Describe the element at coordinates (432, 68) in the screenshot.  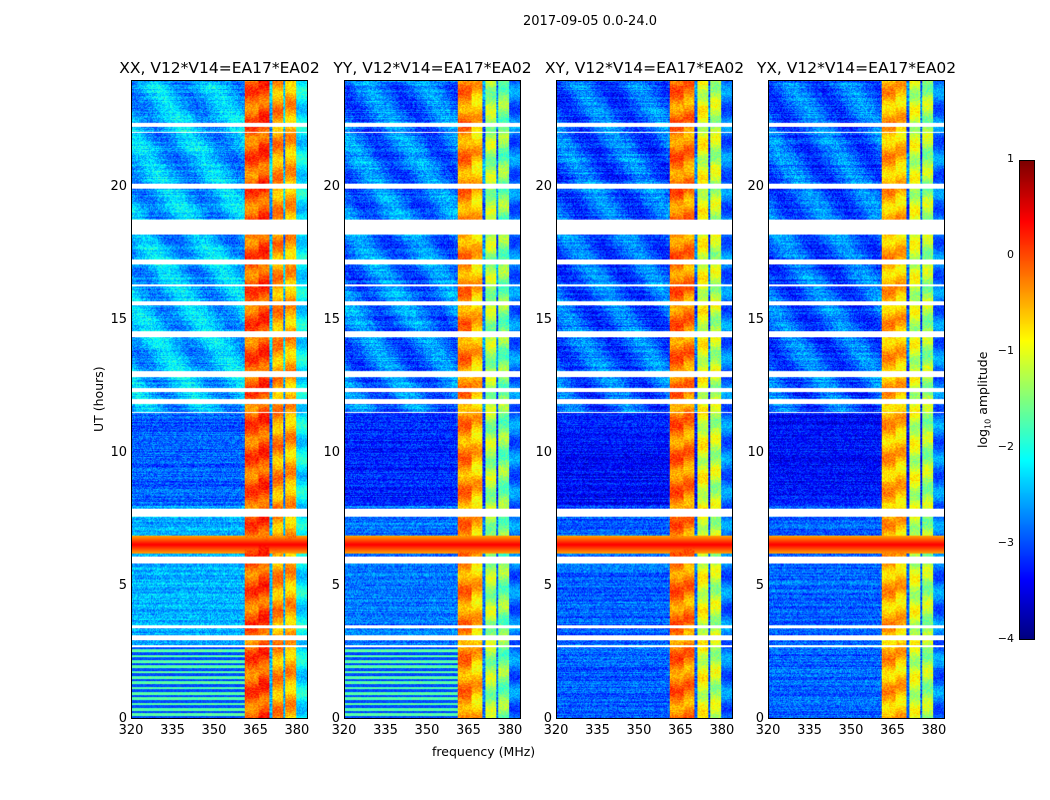
I see `panel-title: YY, V12*V14=EA17*EA02` at that location.